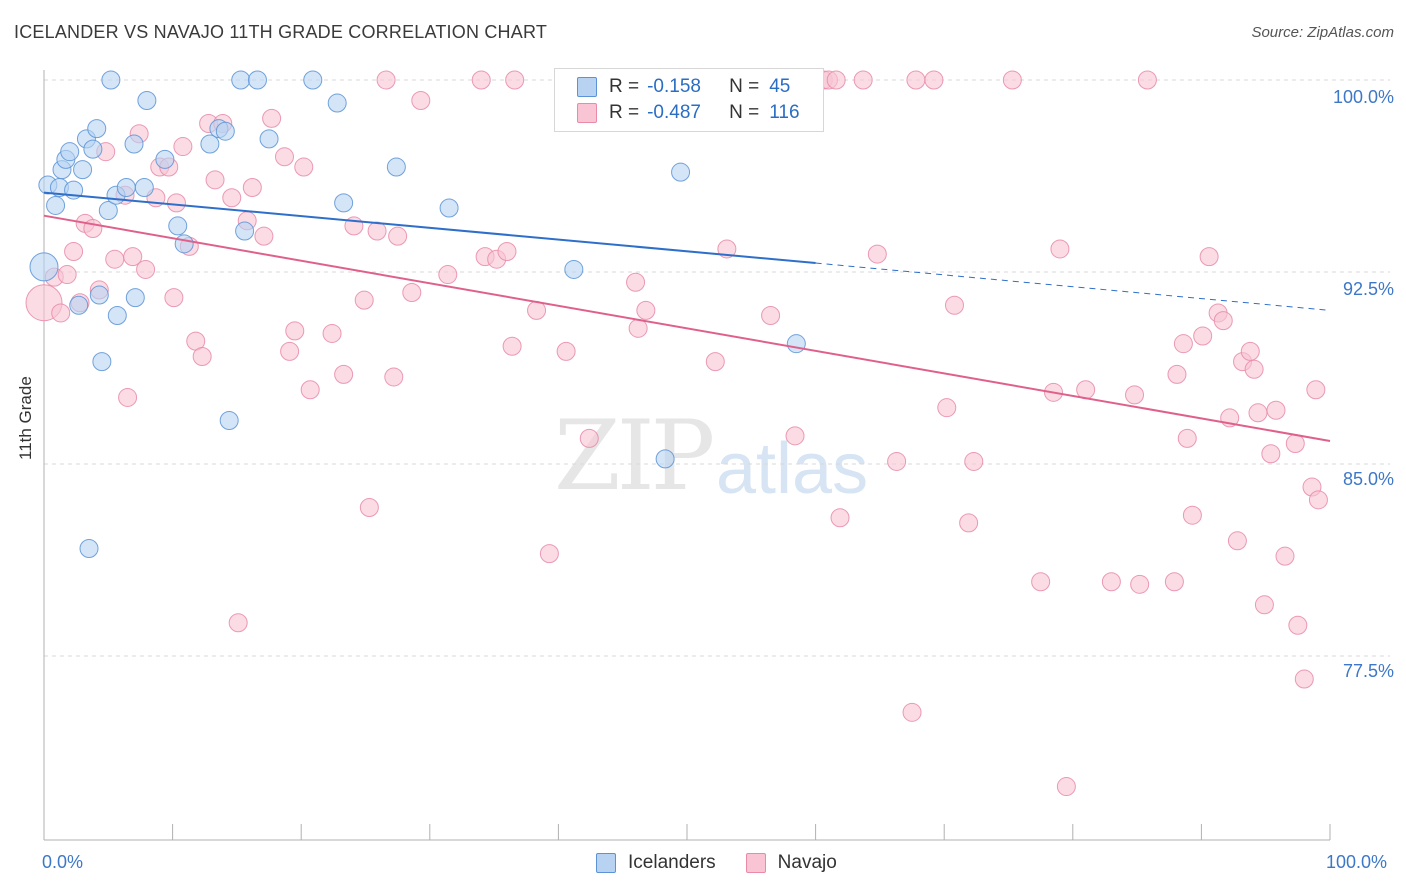 Image resolution: width=1406 pixels, height=892 pixels. What do you see at coordinates (744, 86) in the screenshot?
I see `legend-n-label: N =` at bounding box center [744, 86].